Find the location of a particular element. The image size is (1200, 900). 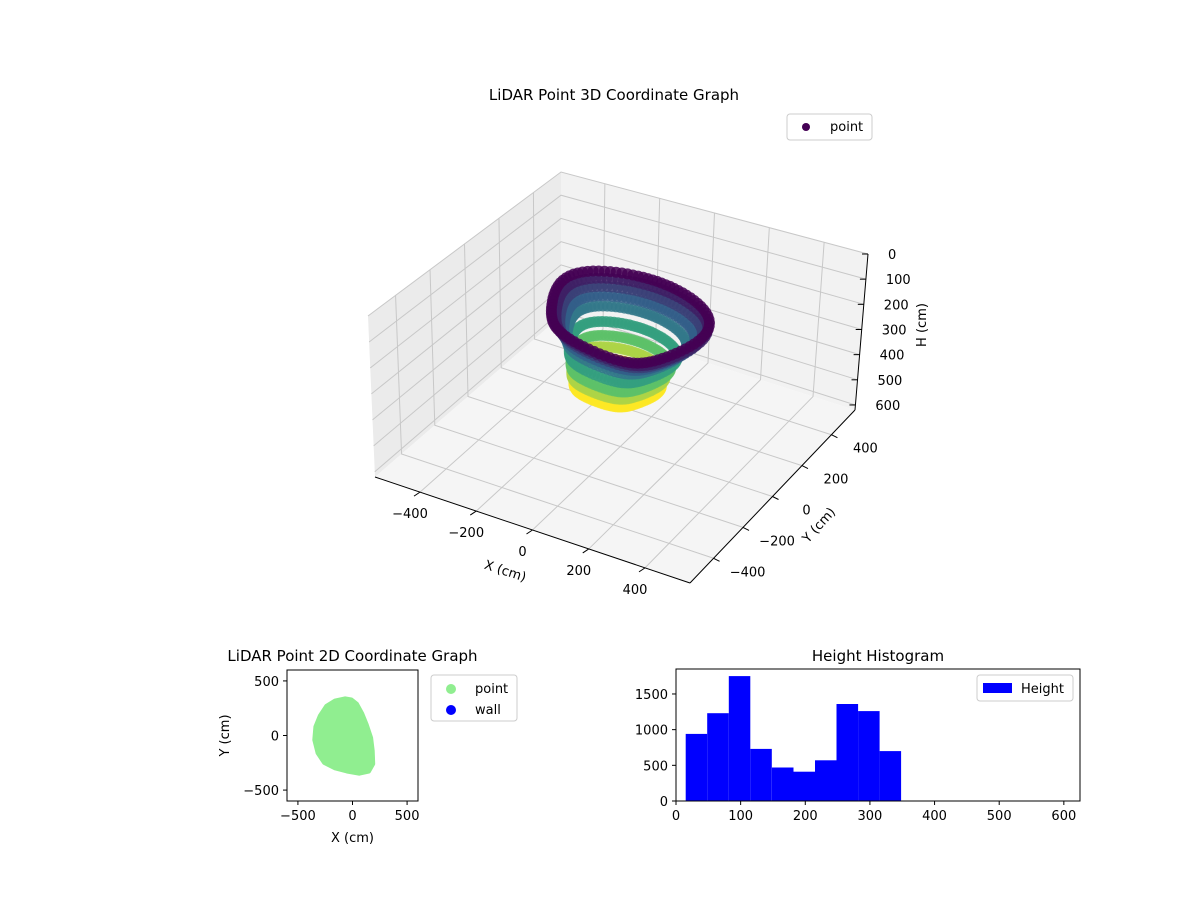

pane-back-left is located at coordinates (464, 324).